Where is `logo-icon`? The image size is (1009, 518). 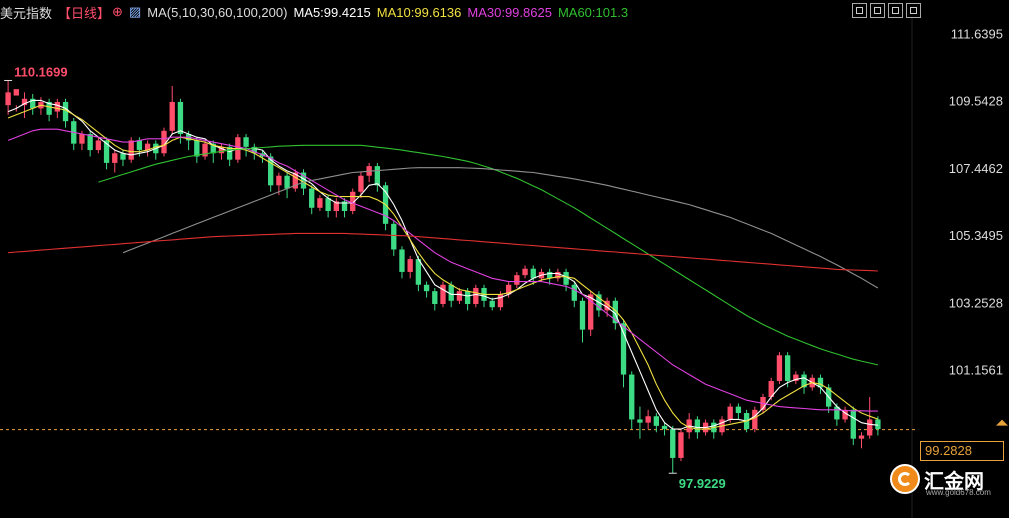
logo-icon is located at coordinates (905, 479).